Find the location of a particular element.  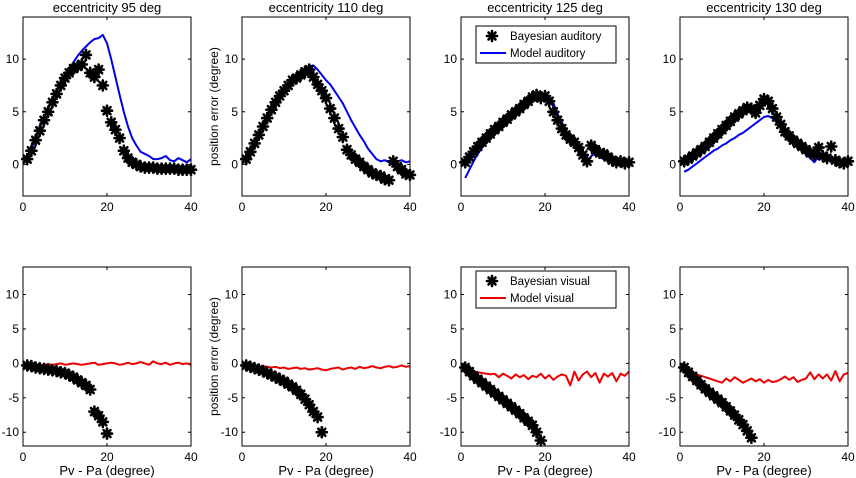

chart-title: eccentricity 95 deg is located at coordinates (107, 7).